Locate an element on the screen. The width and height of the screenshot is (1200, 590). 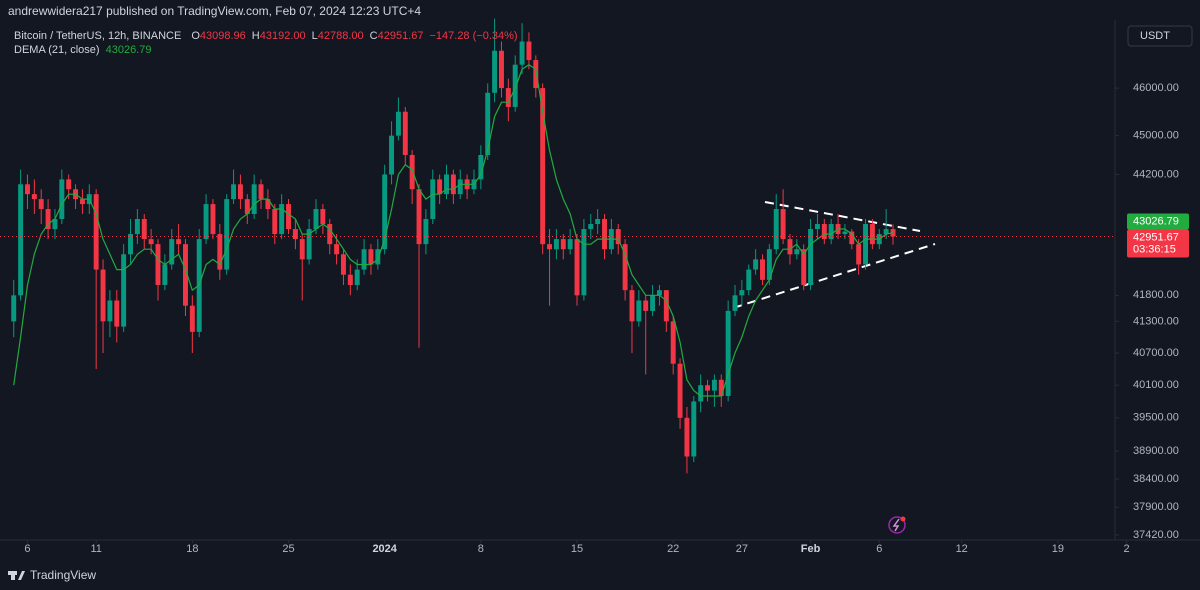
ohlc-value: 42788.00 is located at coordinates (341, 36).